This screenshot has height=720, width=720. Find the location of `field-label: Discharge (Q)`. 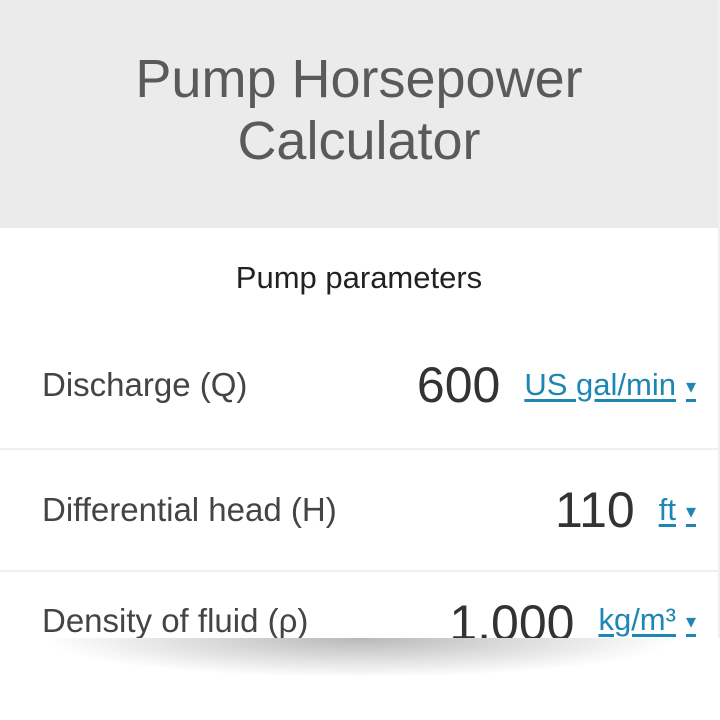

field-label: Discharge (Q) is located at coordinates (145, 384).